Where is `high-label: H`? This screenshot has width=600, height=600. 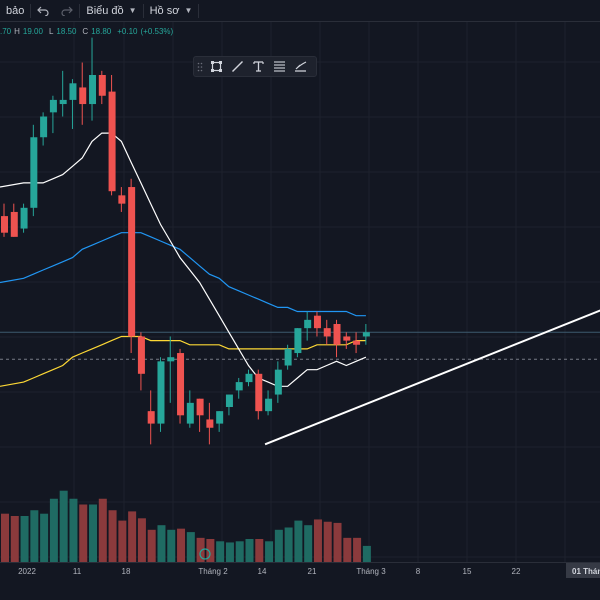 high-label: H is located at coordinates (17, 31).